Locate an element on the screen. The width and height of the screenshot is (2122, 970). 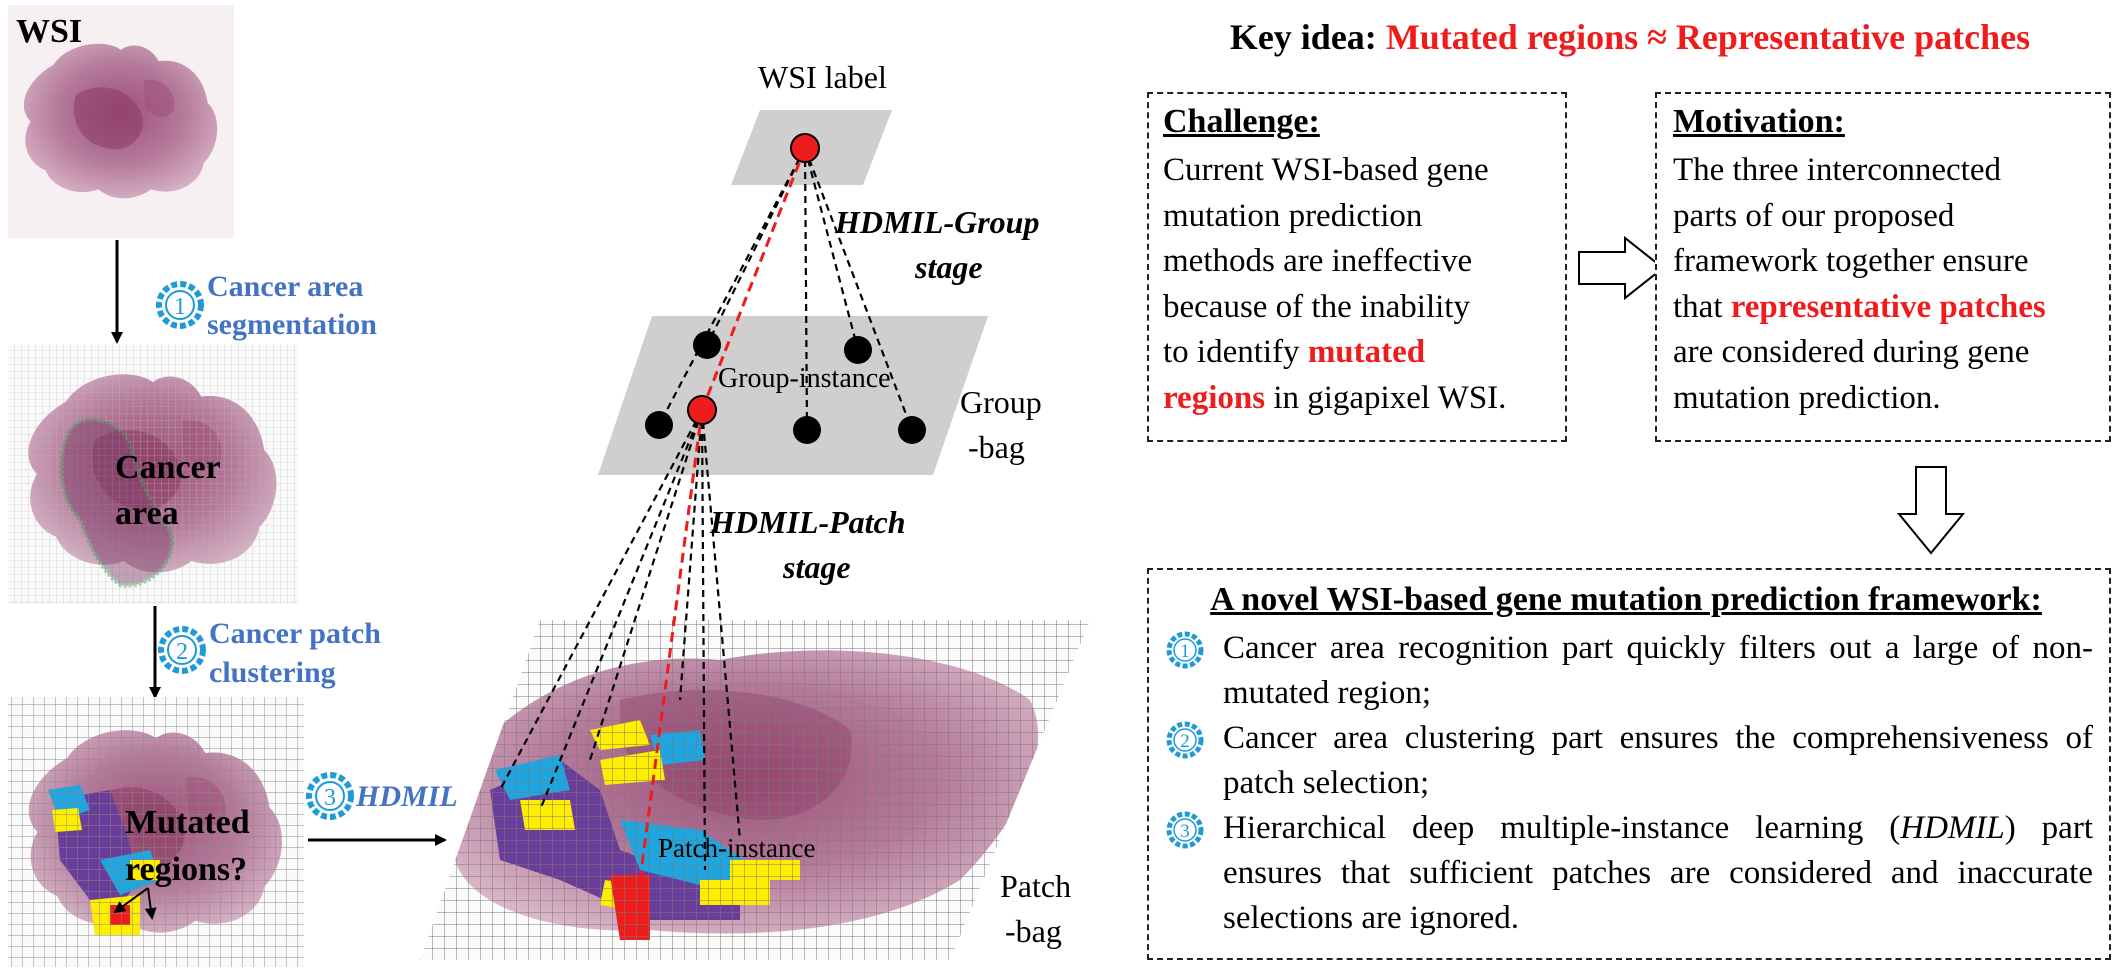
challenge-red-word: regions is located at coordinates (1214, 397).